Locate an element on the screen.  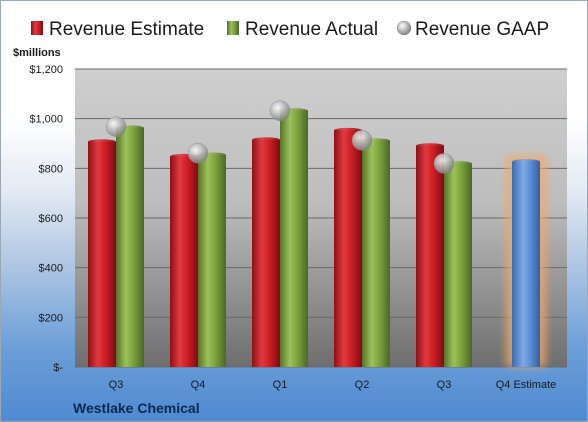
y-tick-label: $1,000 is located at coordinates (46, 120).